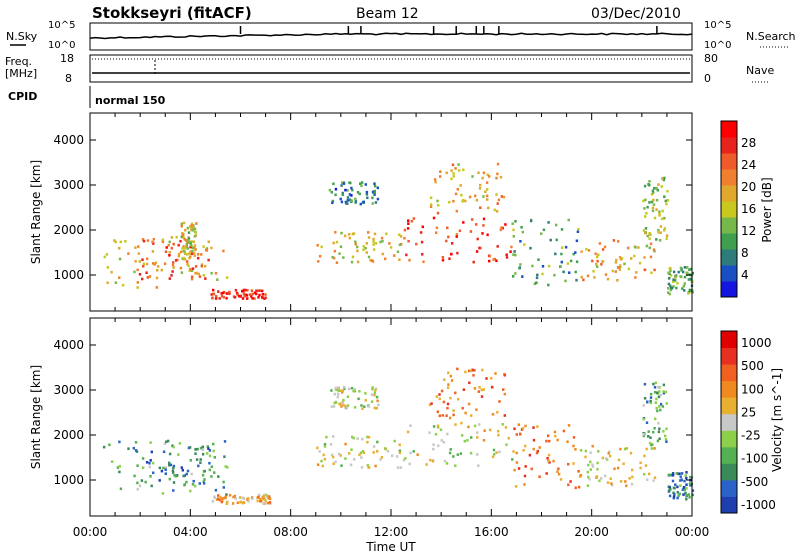  I want to click on colorbar-label: 25, so click(748, 412).